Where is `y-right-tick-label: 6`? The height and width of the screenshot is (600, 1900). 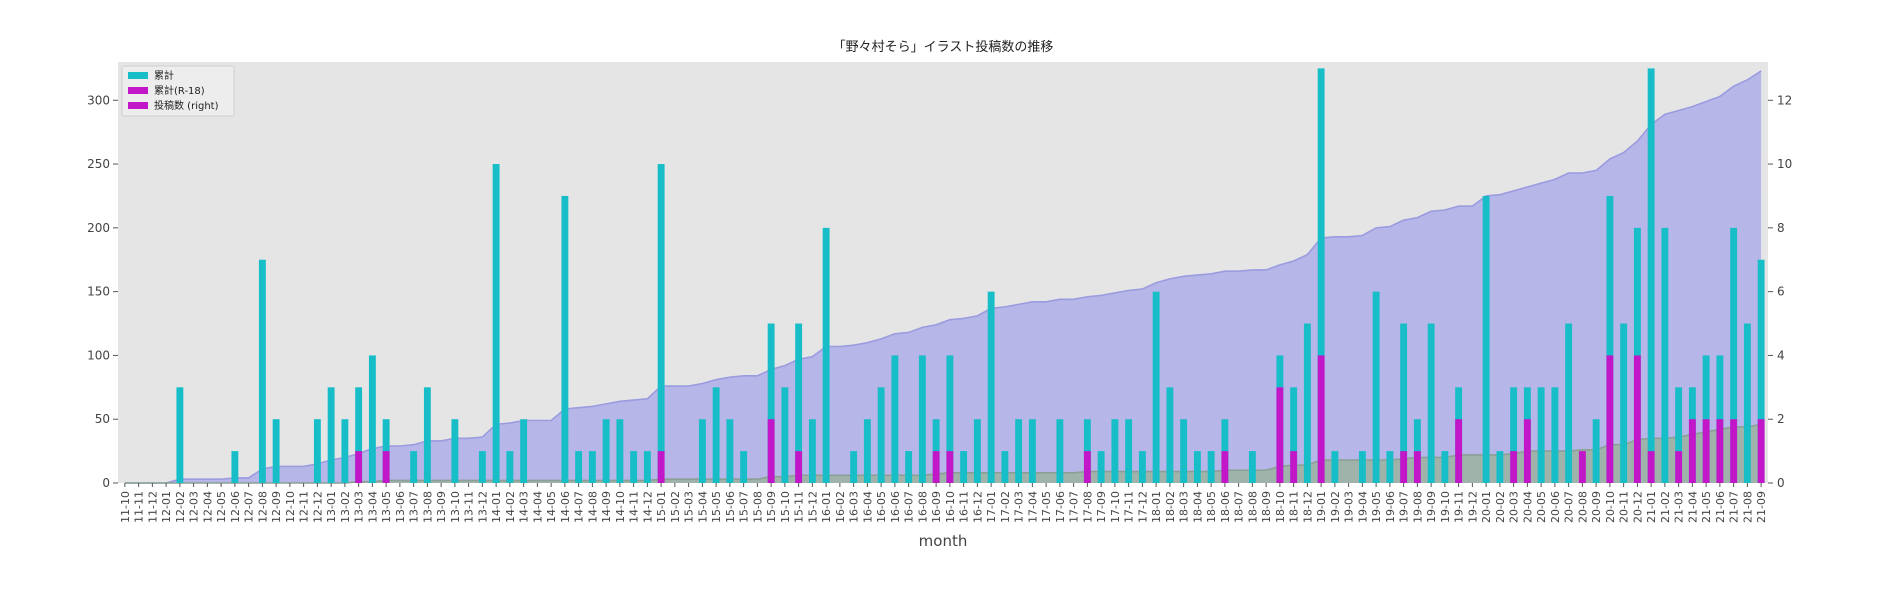 y-right-tick-label: 6 is located at coordinates (1781, 292).